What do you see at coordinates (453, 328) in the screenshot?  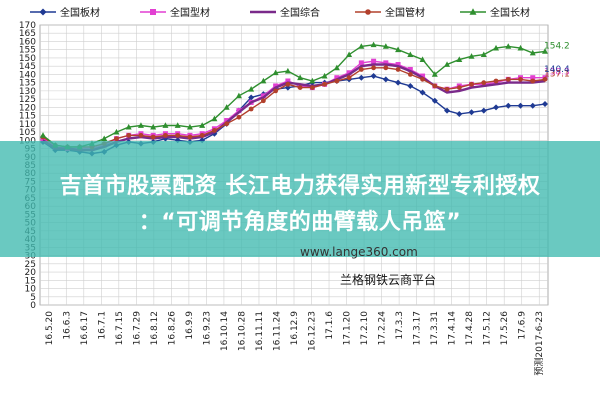 I see `x-tick-label: 17.4.14` at bounding box center [453, 328].